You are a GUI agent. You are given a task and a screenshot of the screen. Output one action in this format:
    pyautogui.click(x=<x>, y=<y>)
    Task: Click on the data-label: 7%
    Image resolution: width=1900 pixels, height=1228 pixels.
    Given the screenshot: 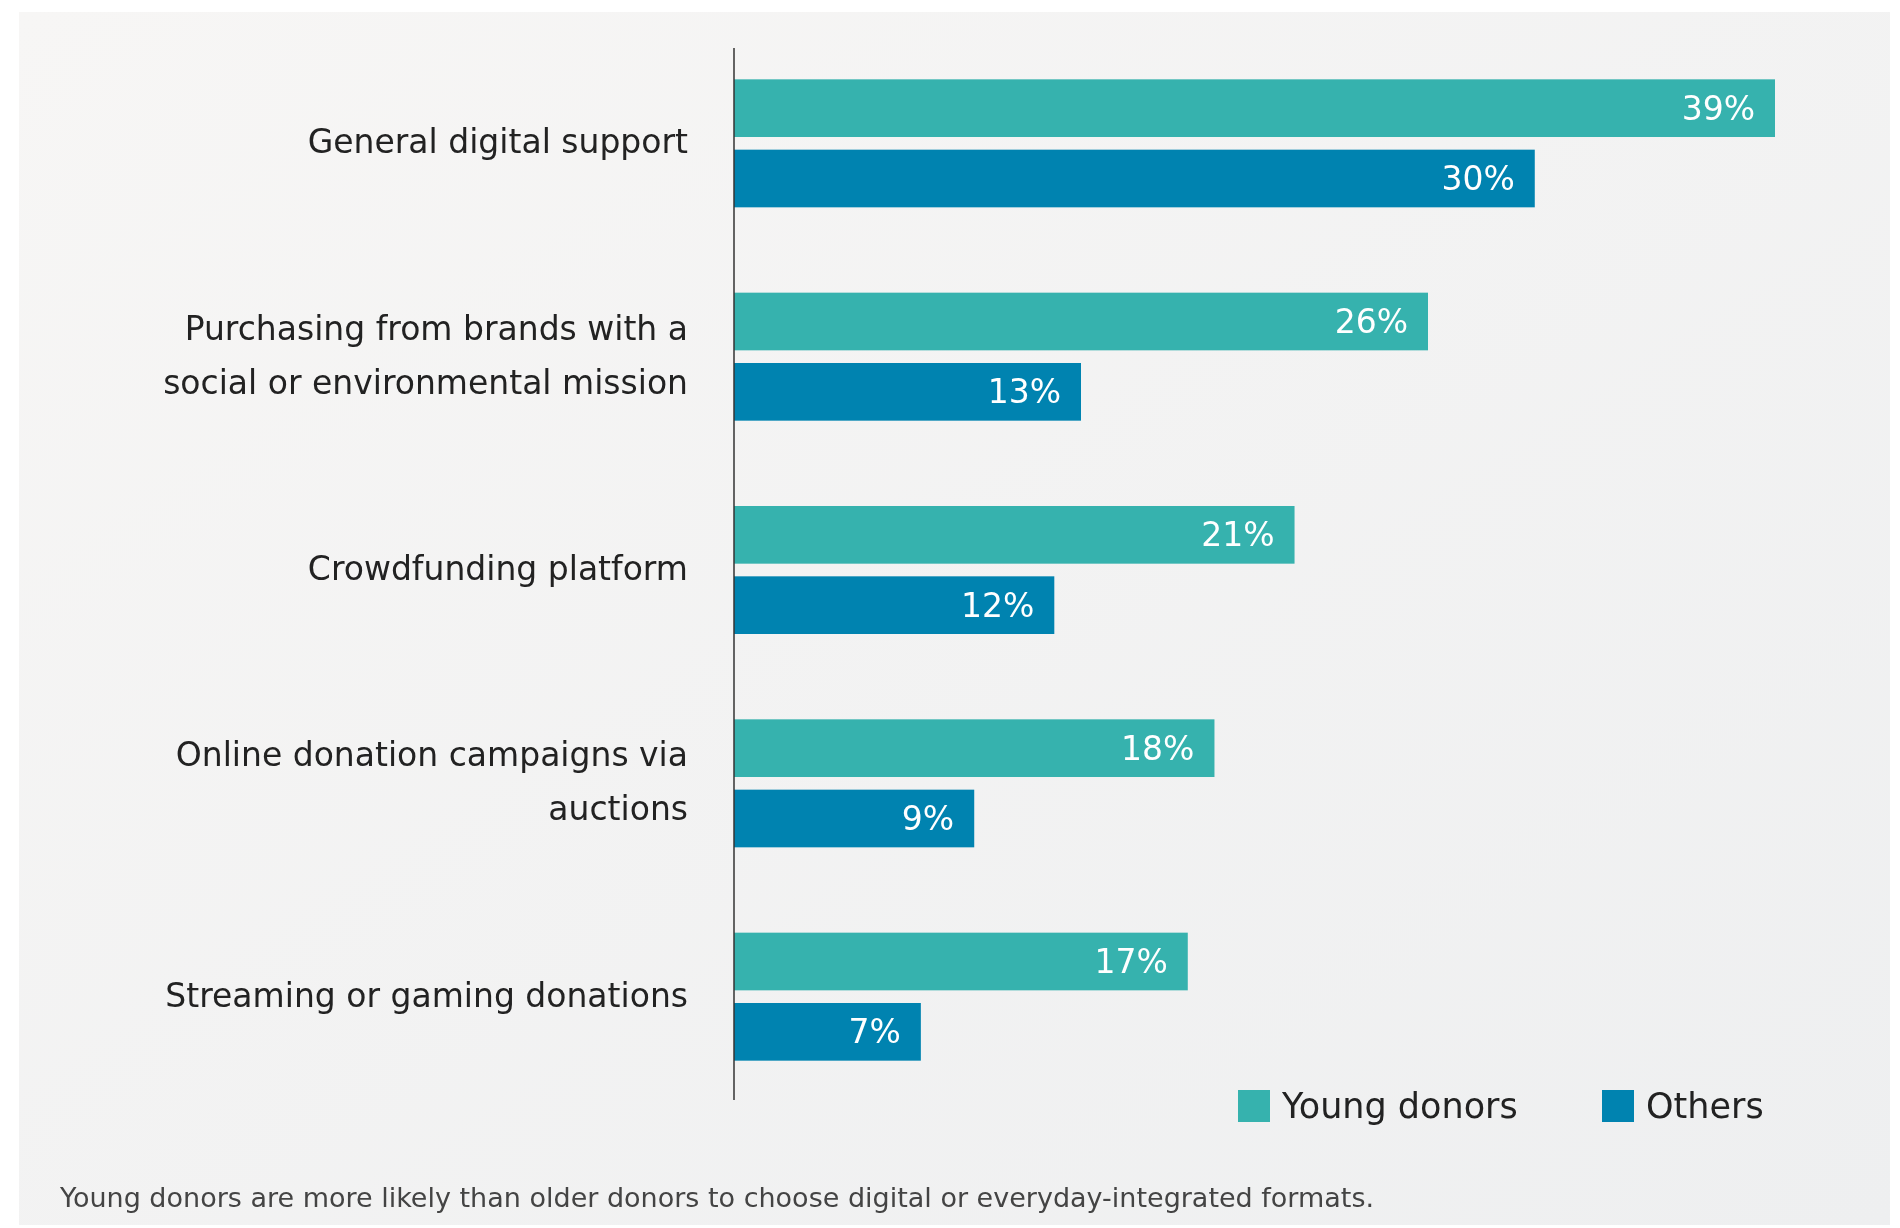 What is the action you would take?
    pyautogui.click(x=874, y=1032)
    